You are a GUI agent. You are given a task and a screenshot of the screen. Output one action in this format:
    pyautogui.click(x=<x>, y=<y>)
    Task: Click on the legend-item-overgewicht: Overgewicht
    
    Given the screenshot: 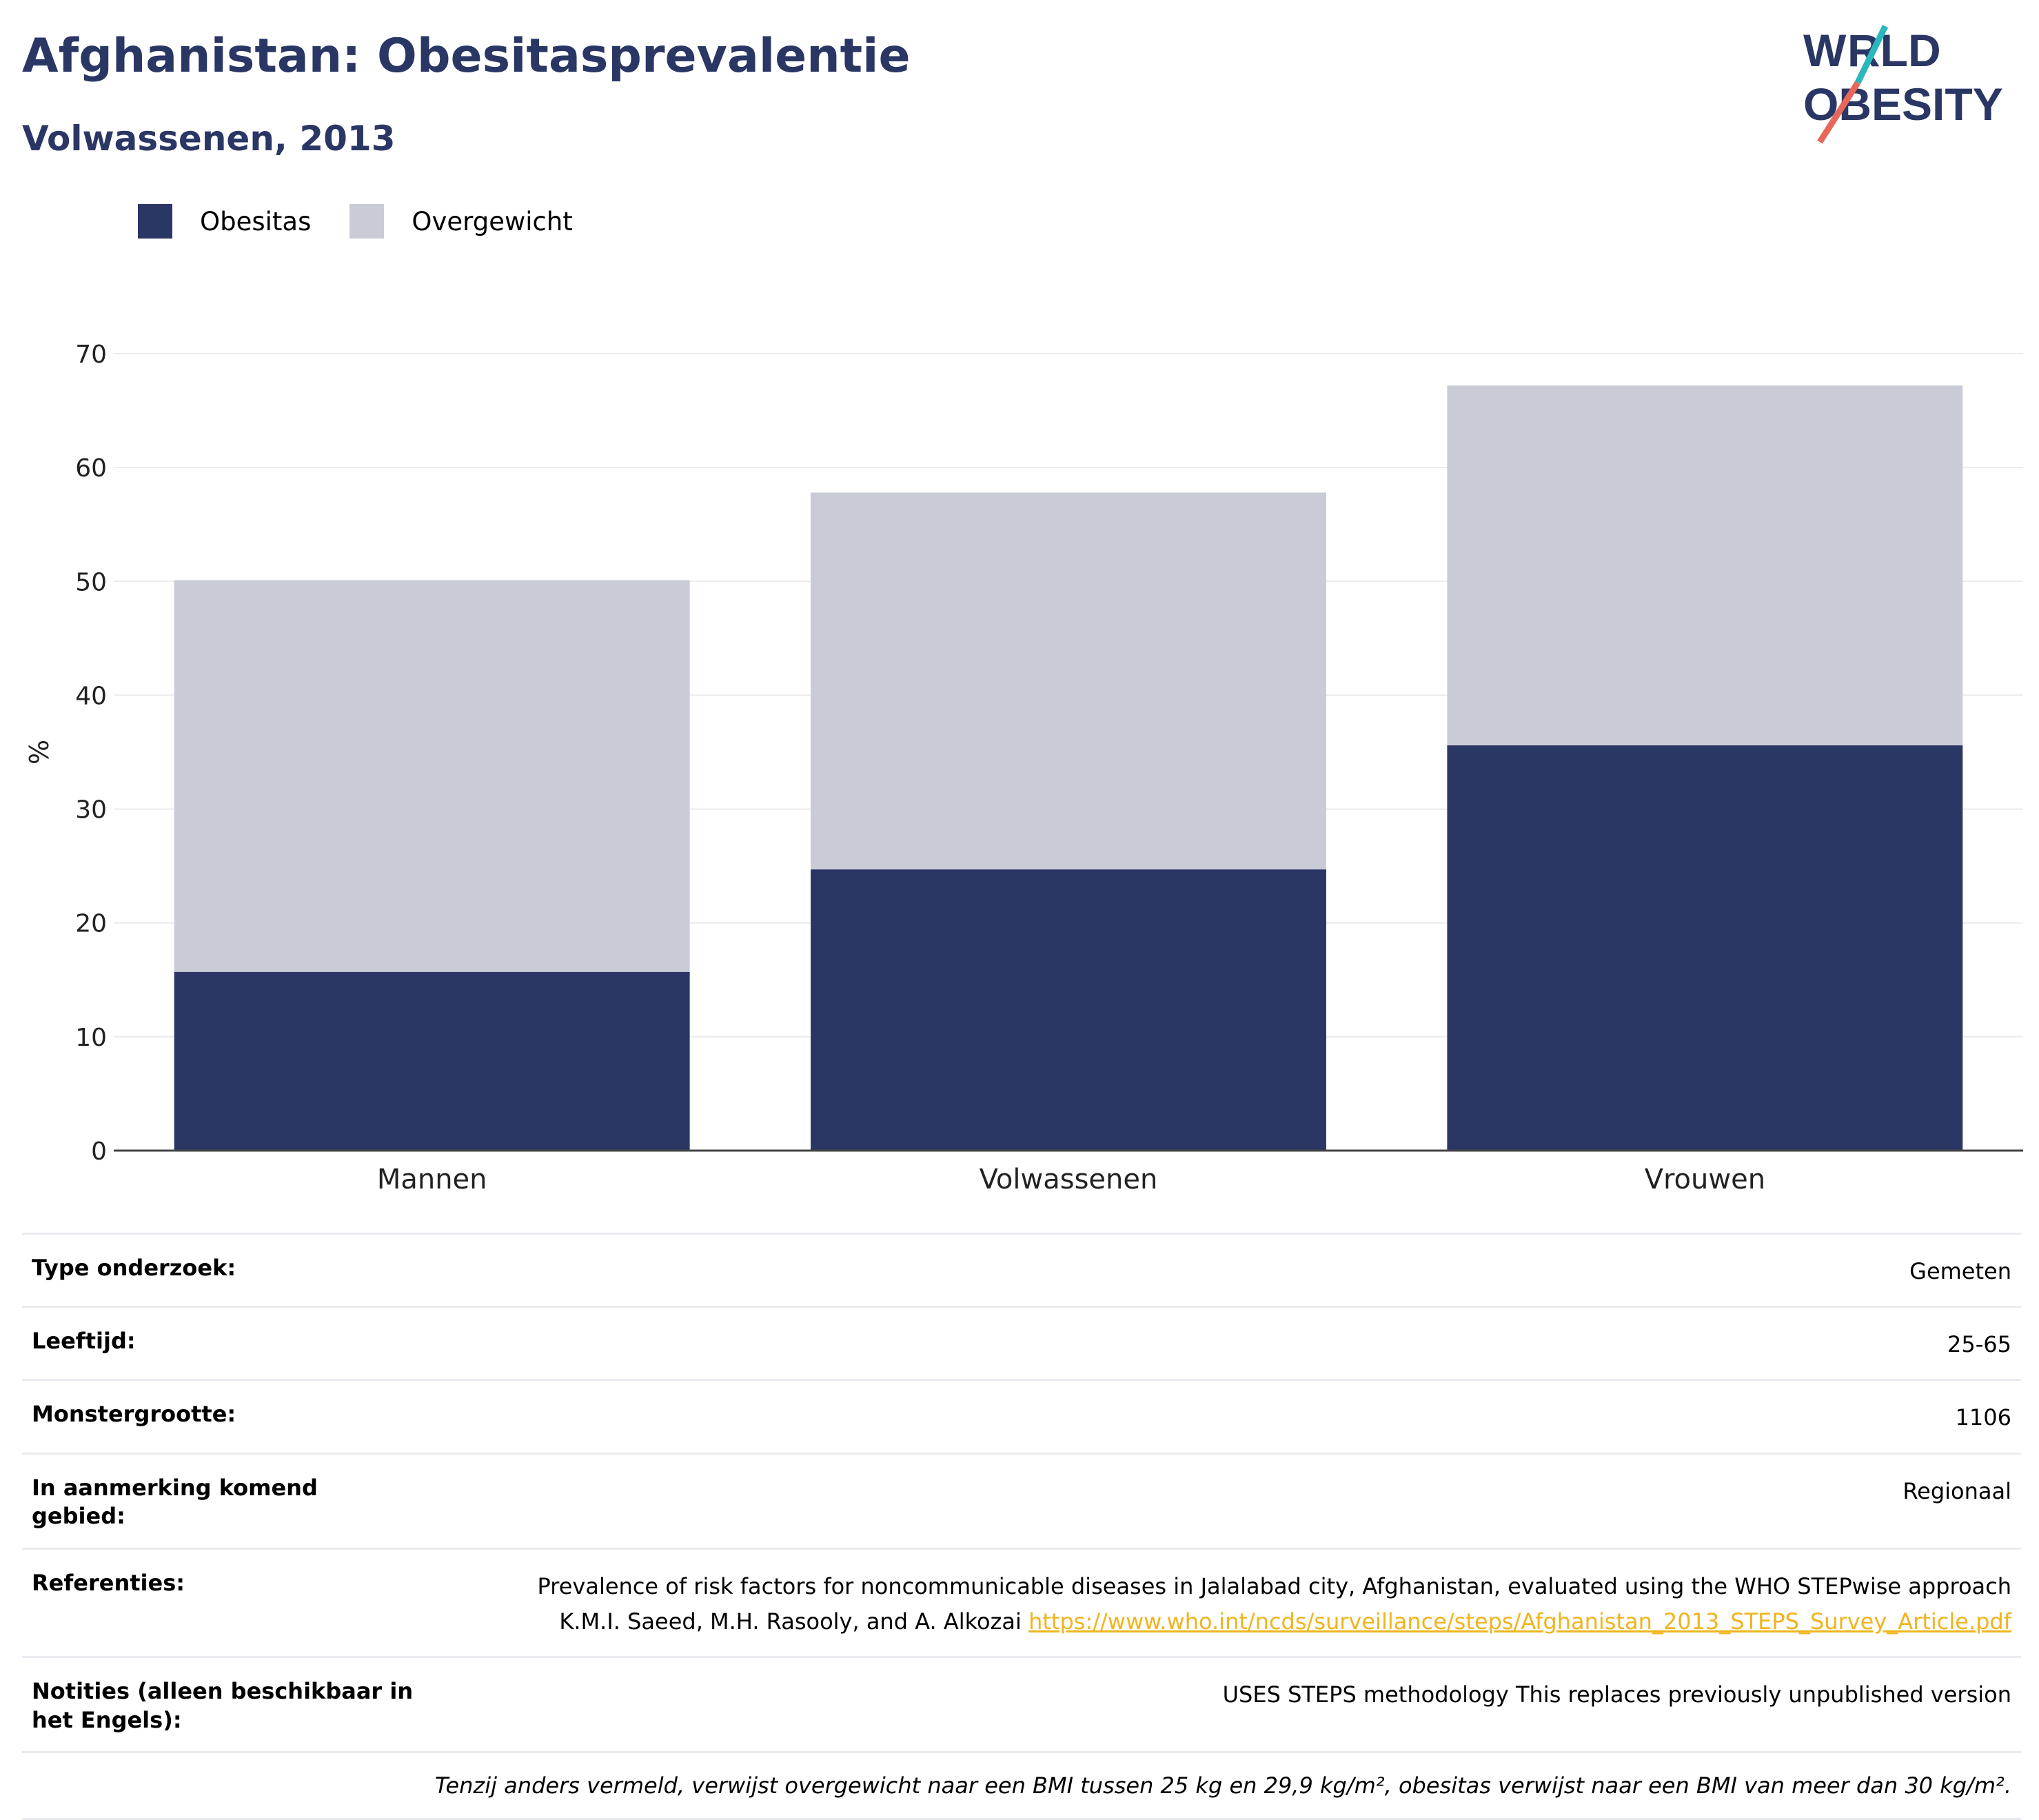 What is the action you would take?
    pyautogui.click(x=461, y=222)
    